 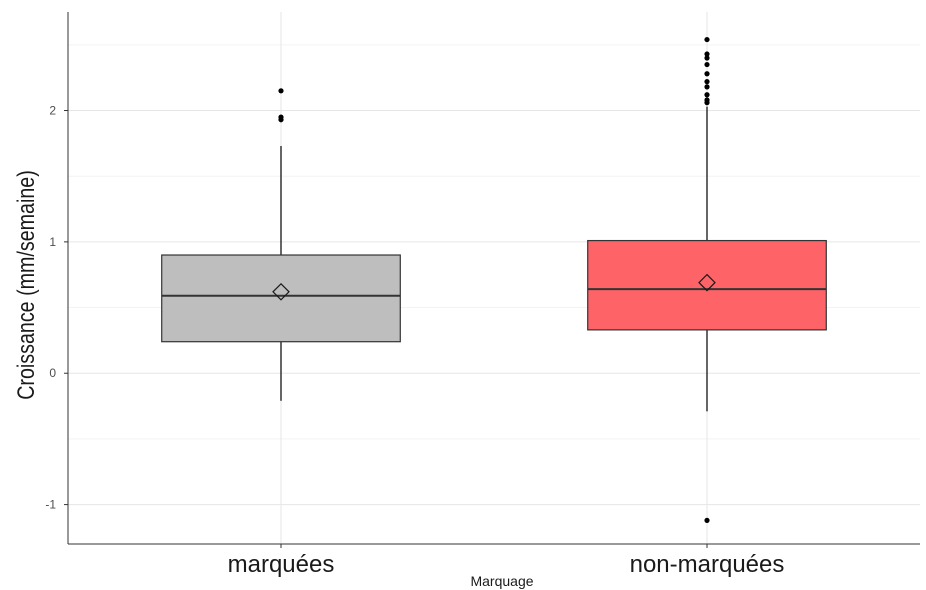 I want to click on x-axis-title: Marquage, so click(x=501, y=581).